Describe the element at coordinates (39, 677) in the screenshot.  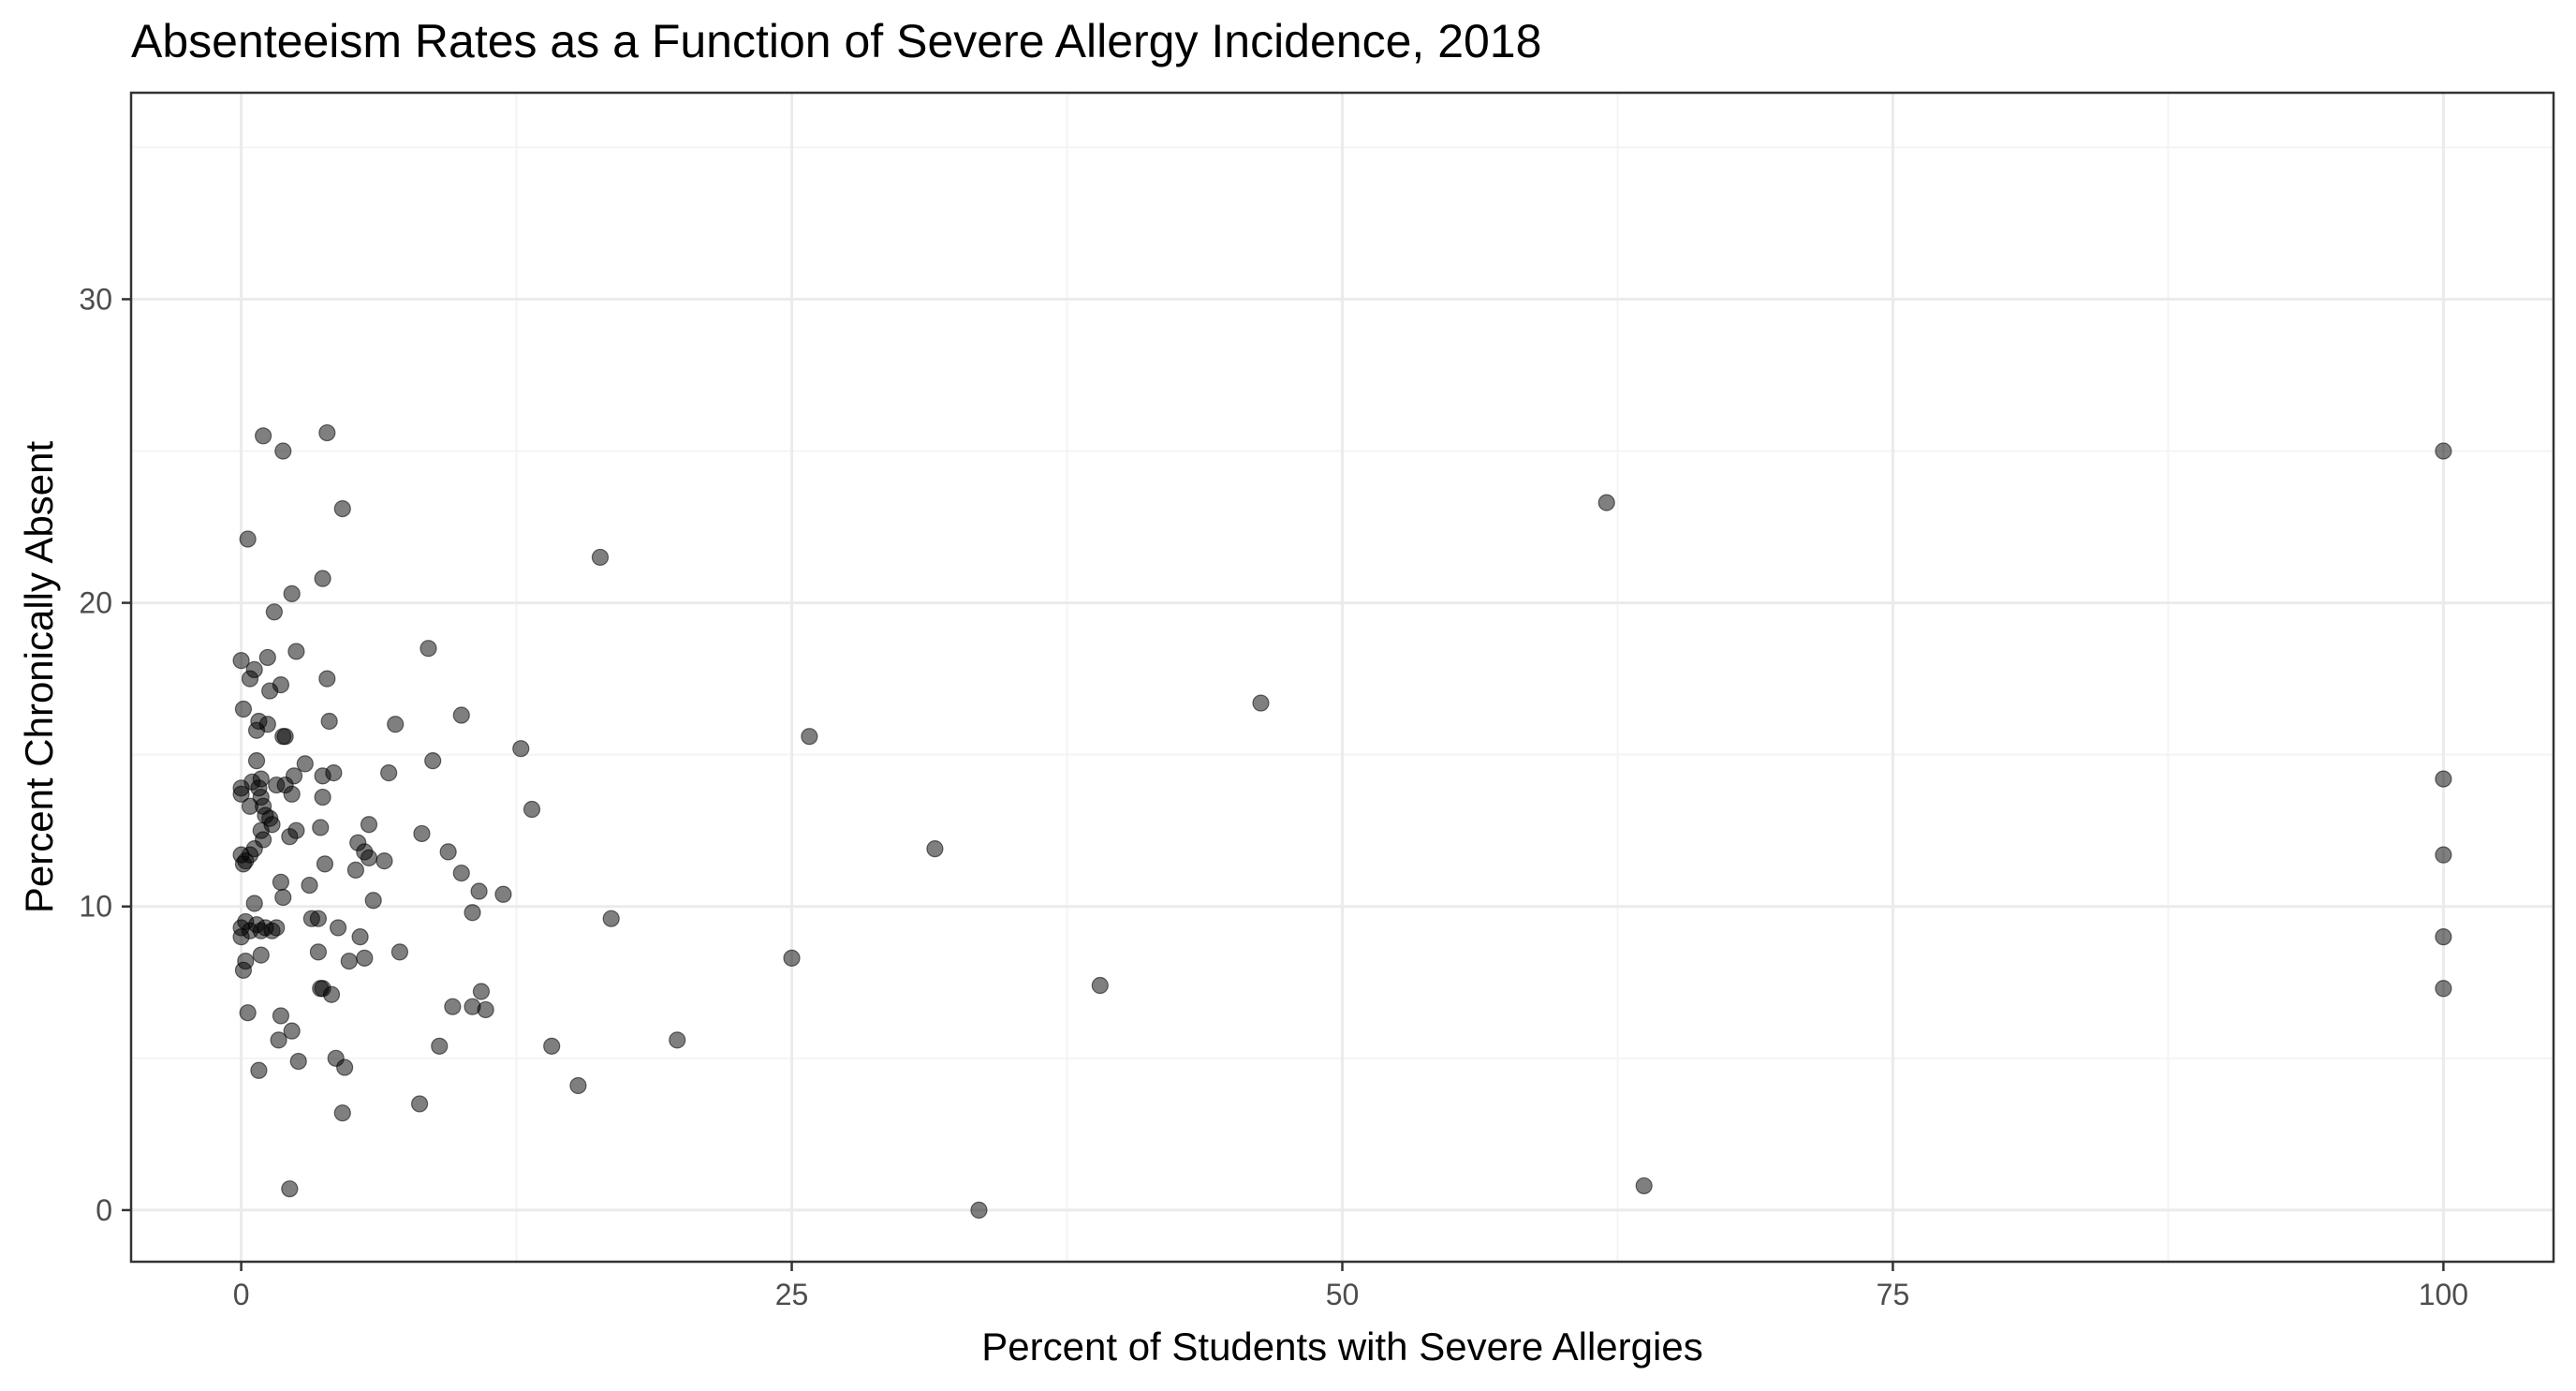
I see `y-axis-label: Percent Chronically Absent` at that location.